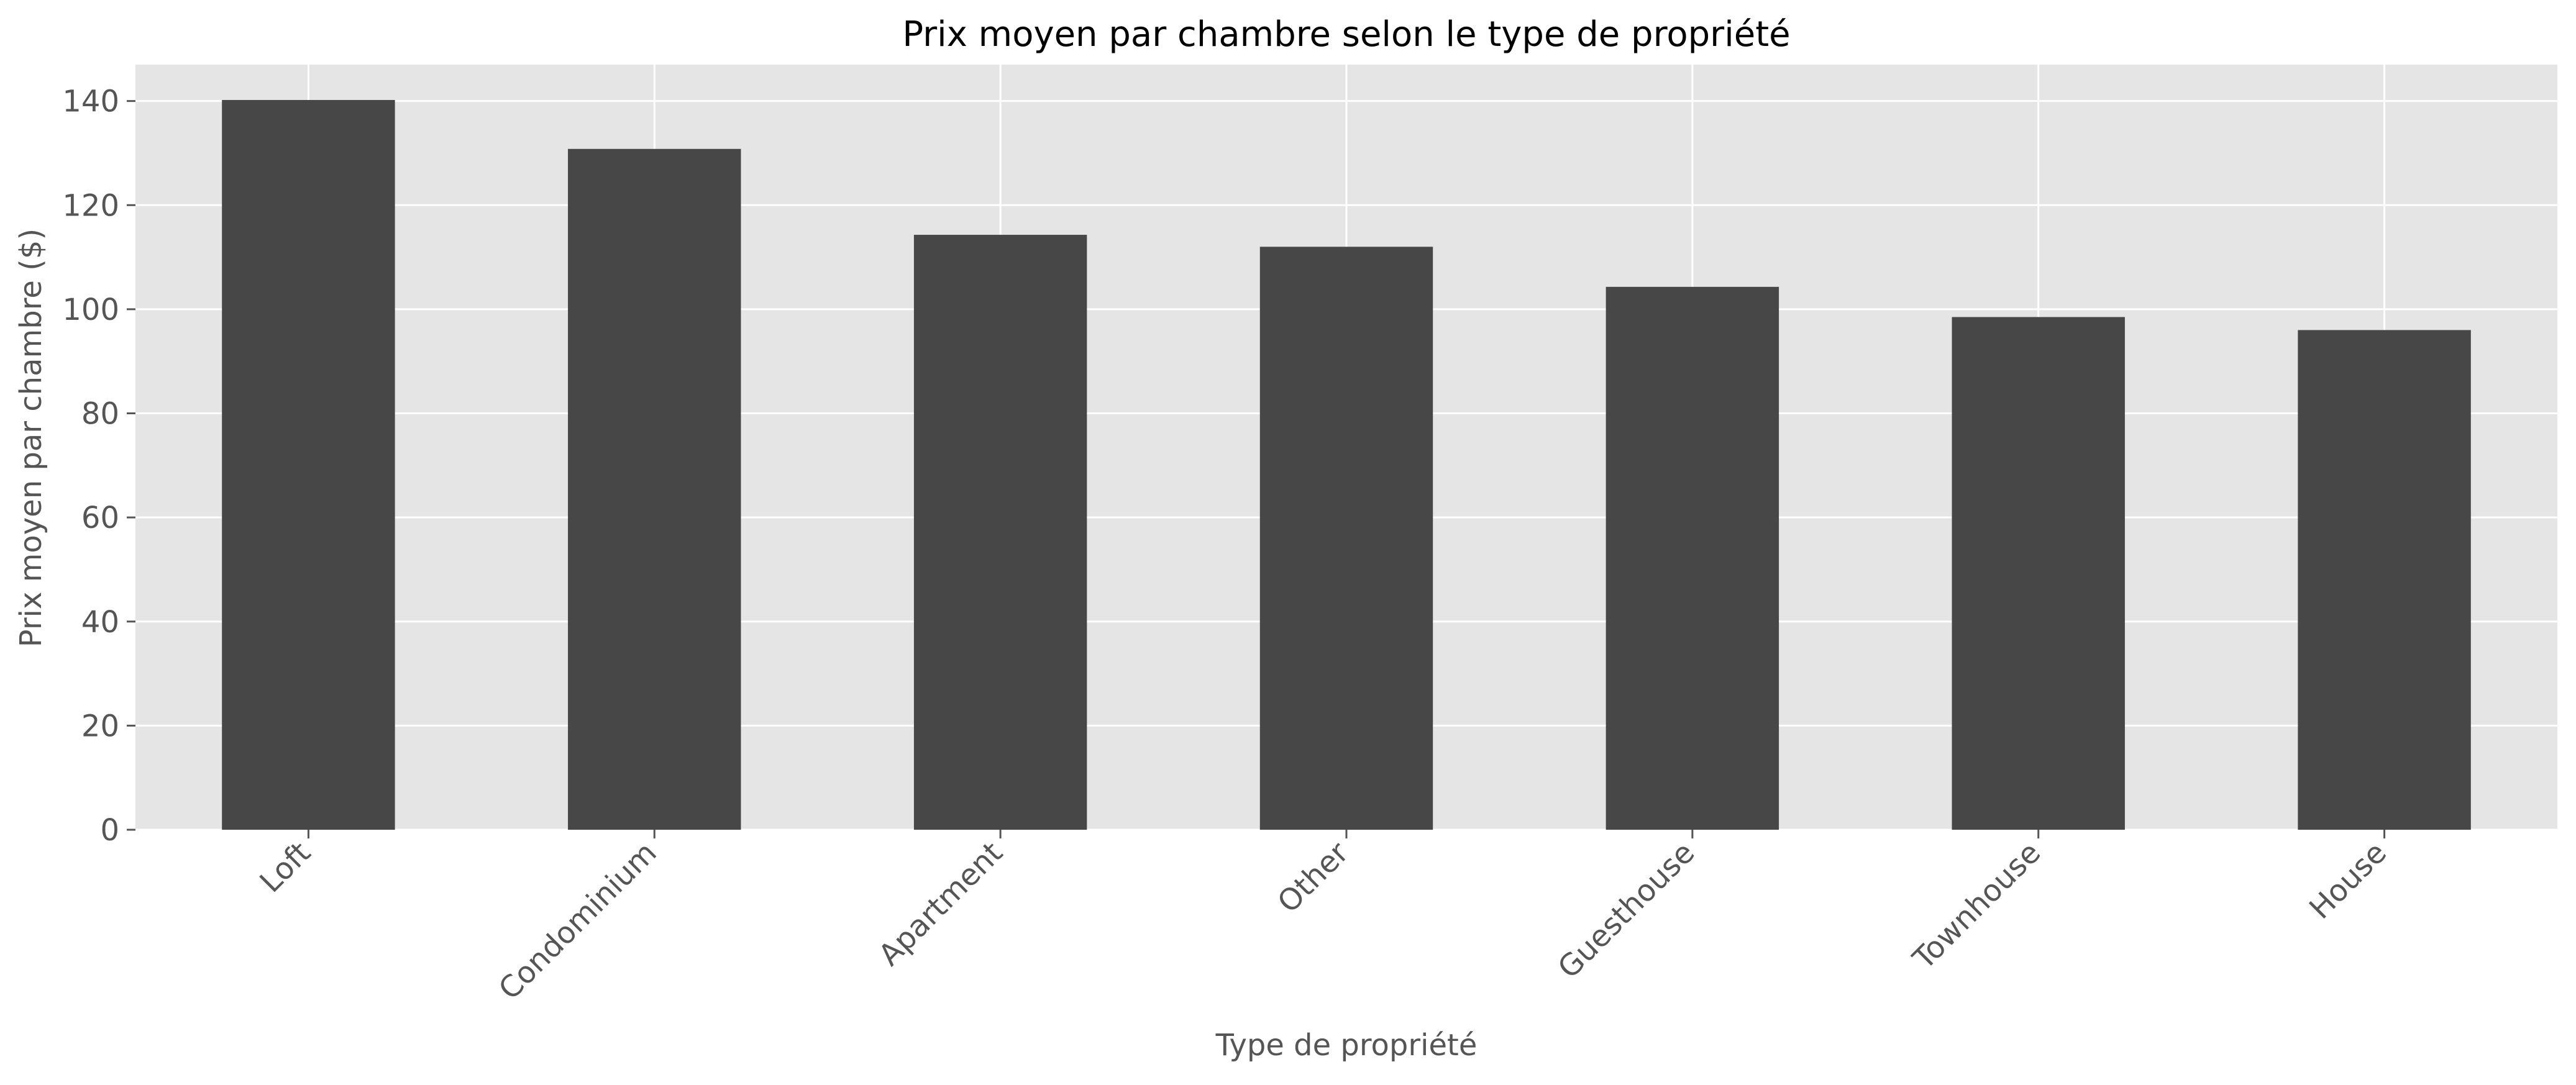 Image resolution: width=2576 pixels, height=1085 pixels. What do you see at coordinates (285, 867) in the screenshot?
I see `x-tick-label: Loft` at bounding box center [285, 867].